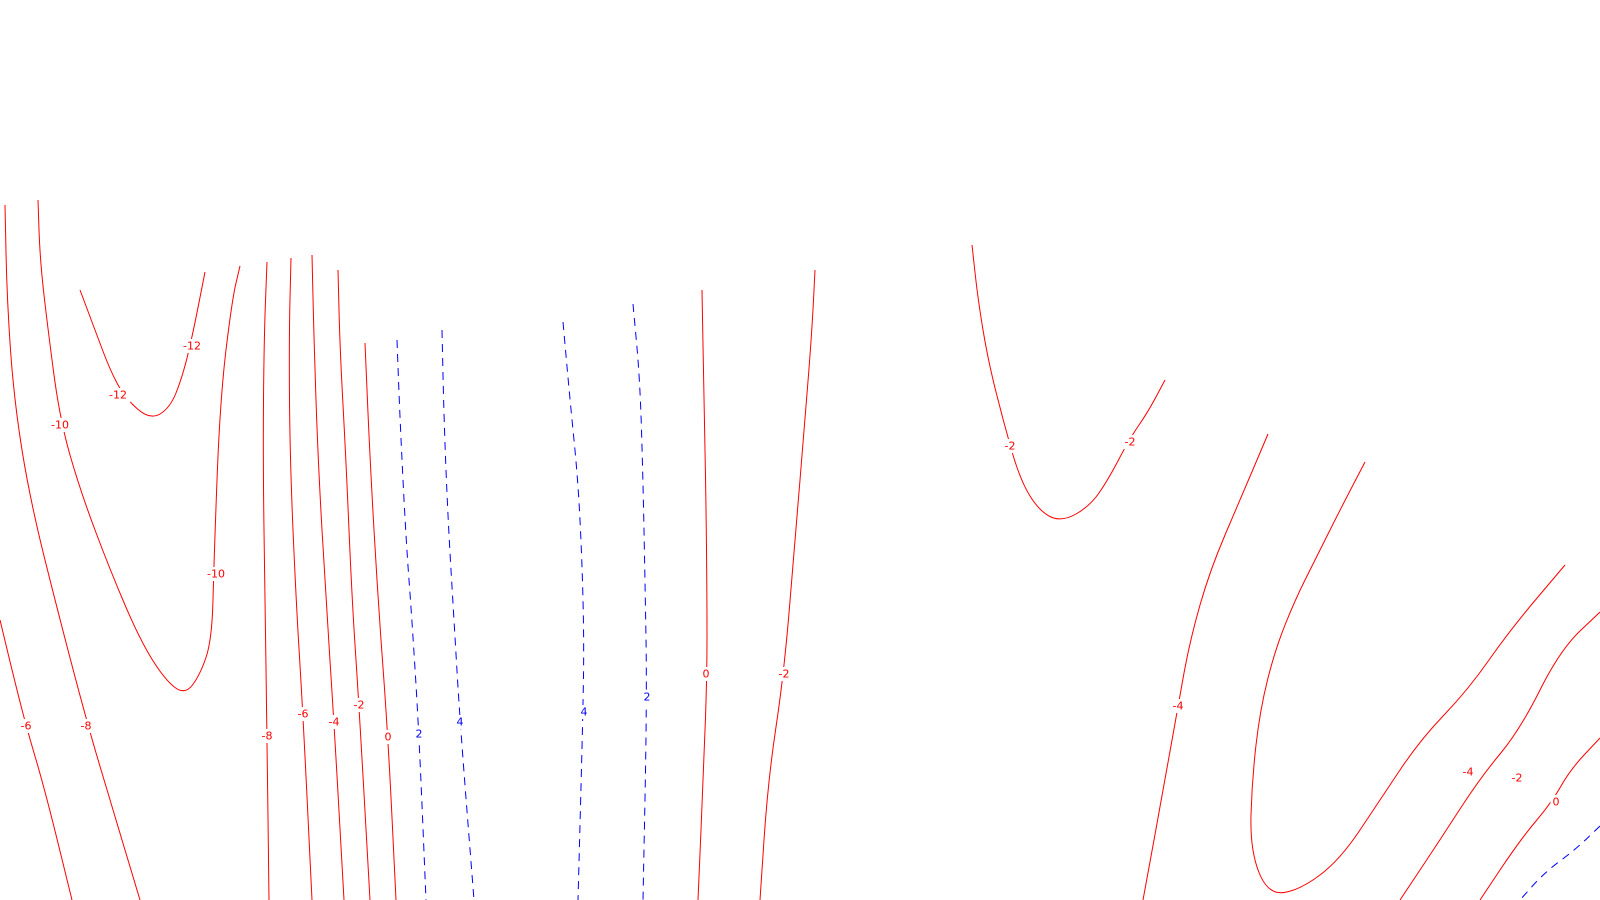  I want to click on contour-label-neg2-b: -2, so click(784, 674).